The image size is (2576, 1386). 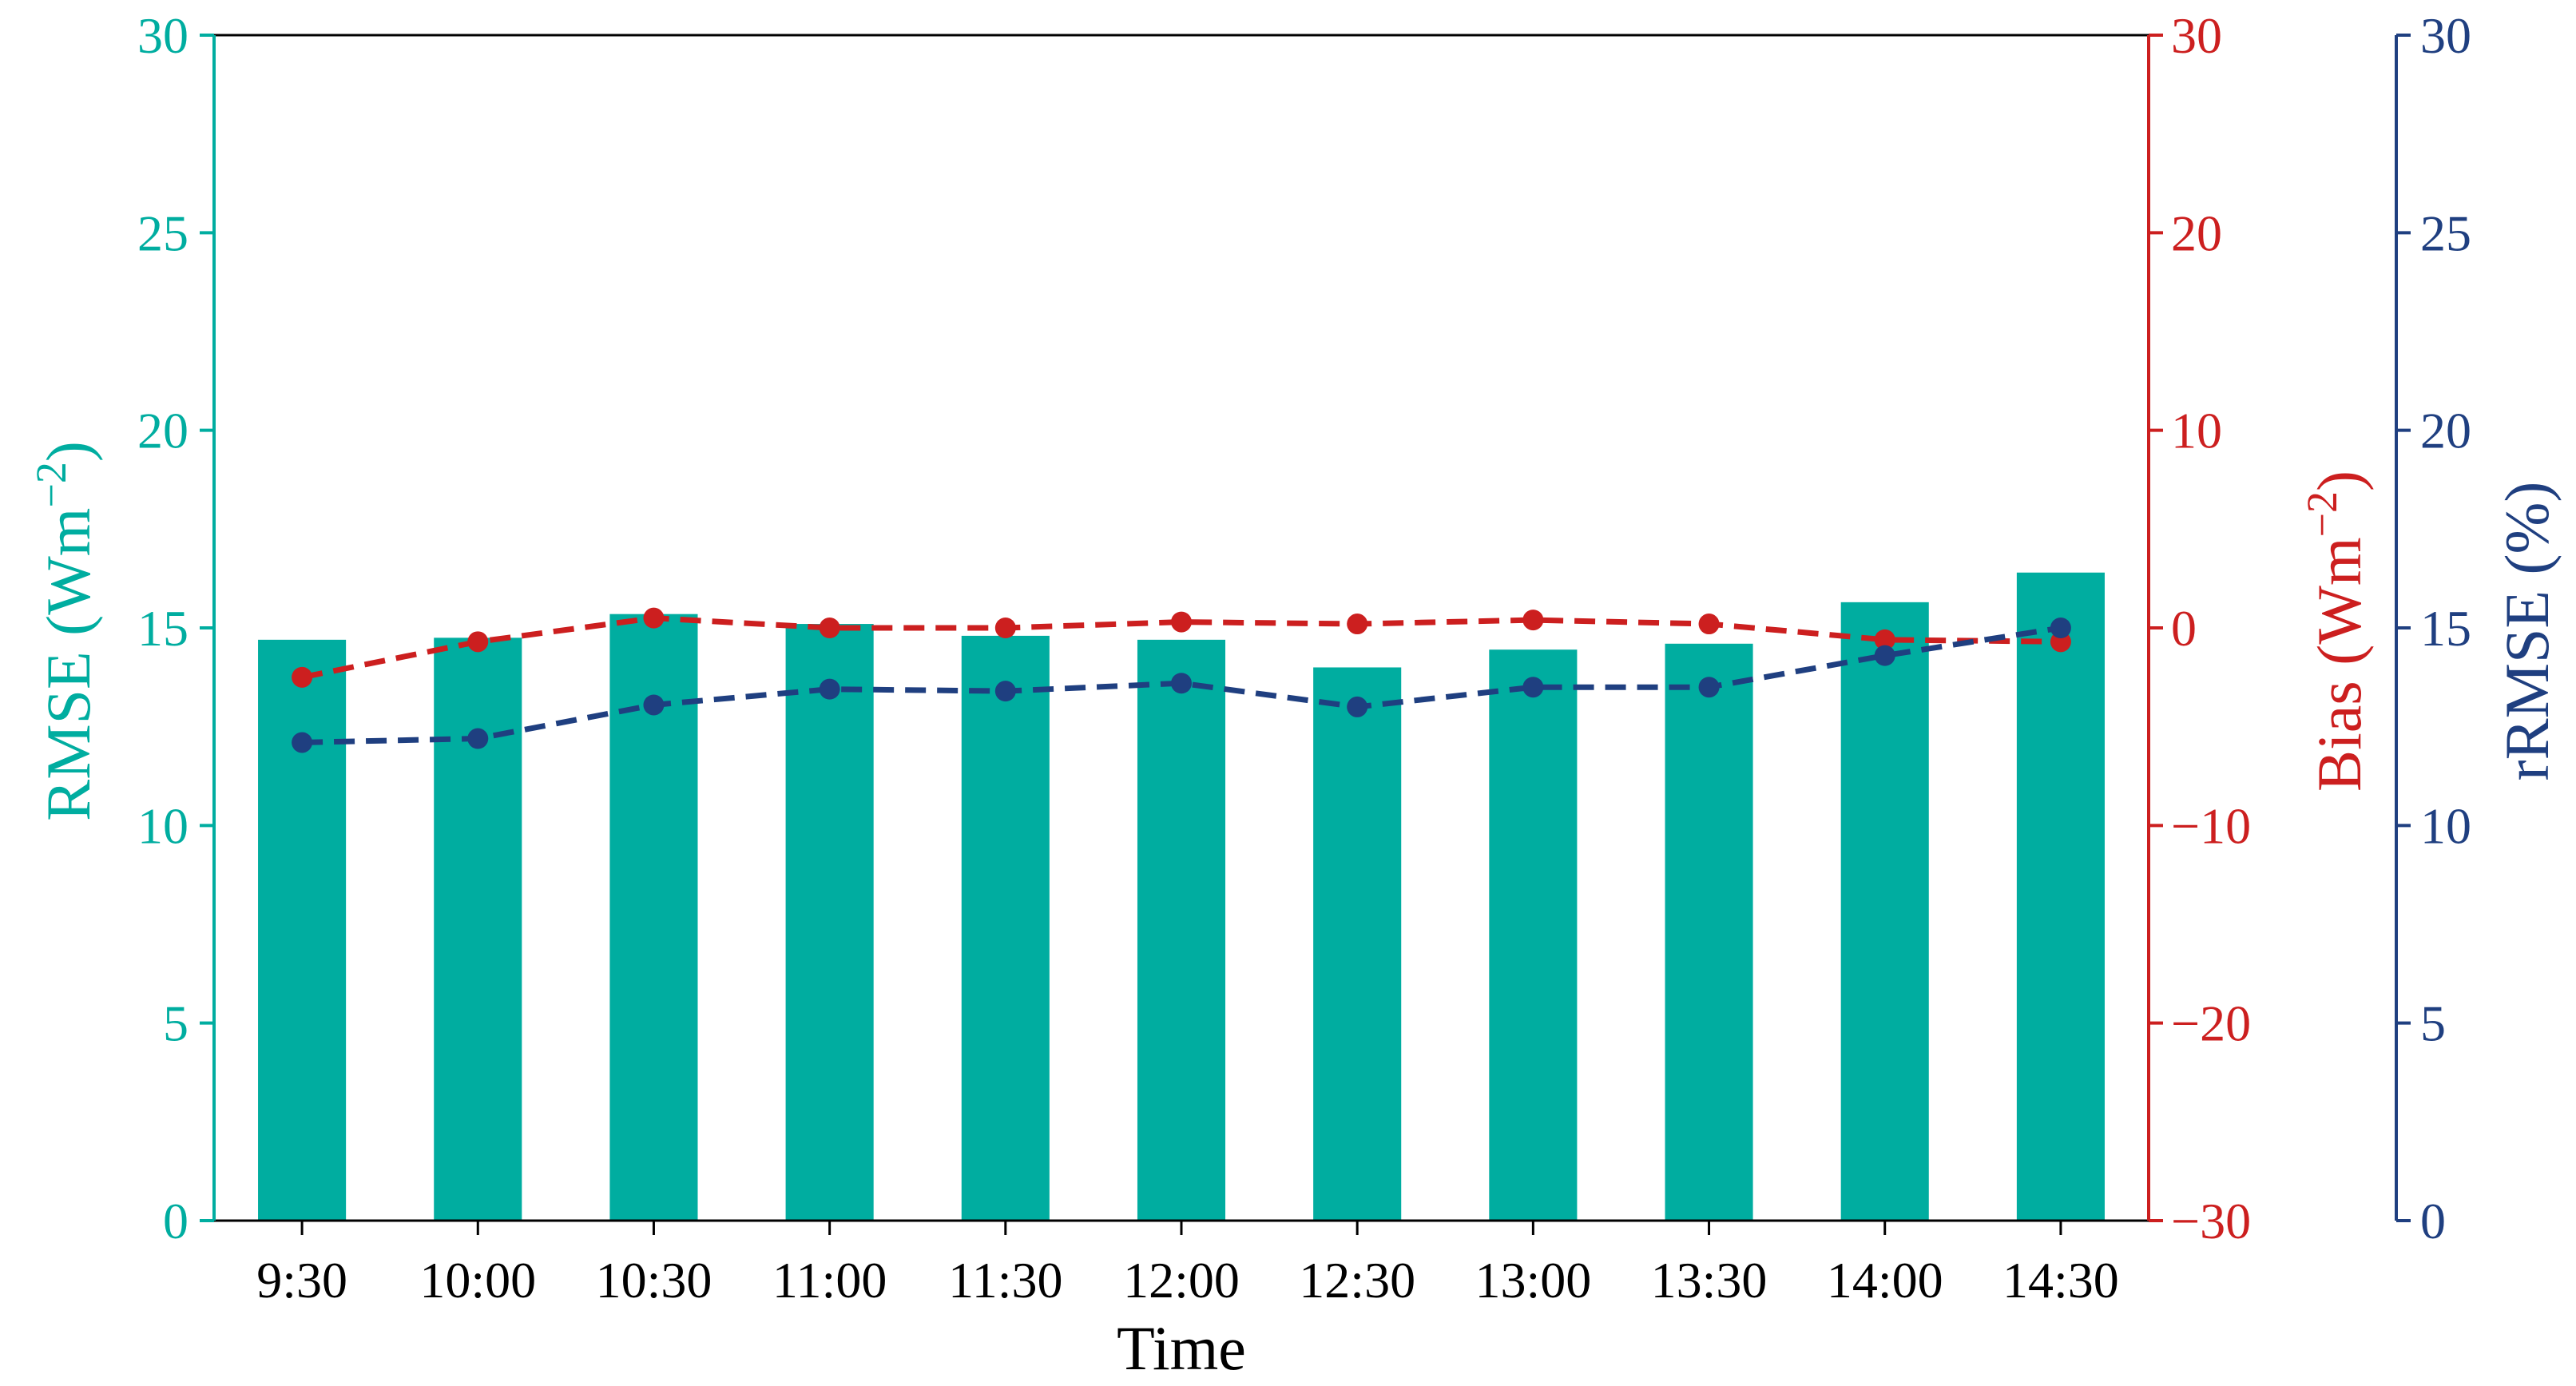 I want to click on left-axis-title-superscript: −2, so click(x=51, y=484).